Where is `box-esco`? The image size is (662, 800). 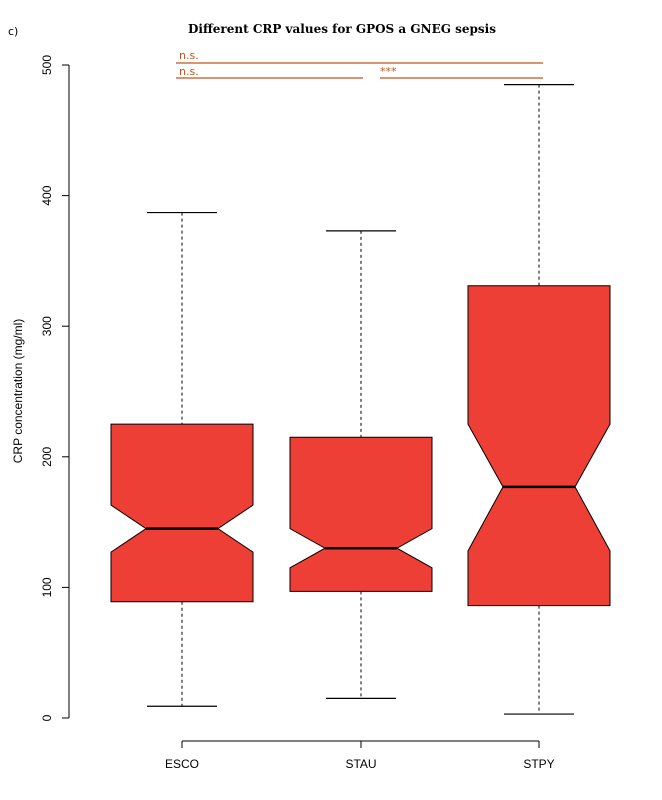 box-esco is located at coordinates (182, 459).